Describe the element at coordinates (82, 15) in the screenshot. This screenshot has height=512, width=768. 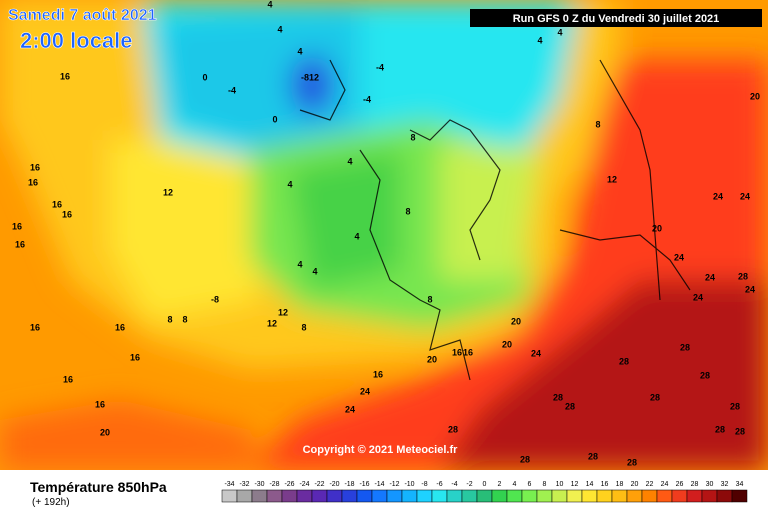
I see `date: Samedi 7 août 2021` at that location.